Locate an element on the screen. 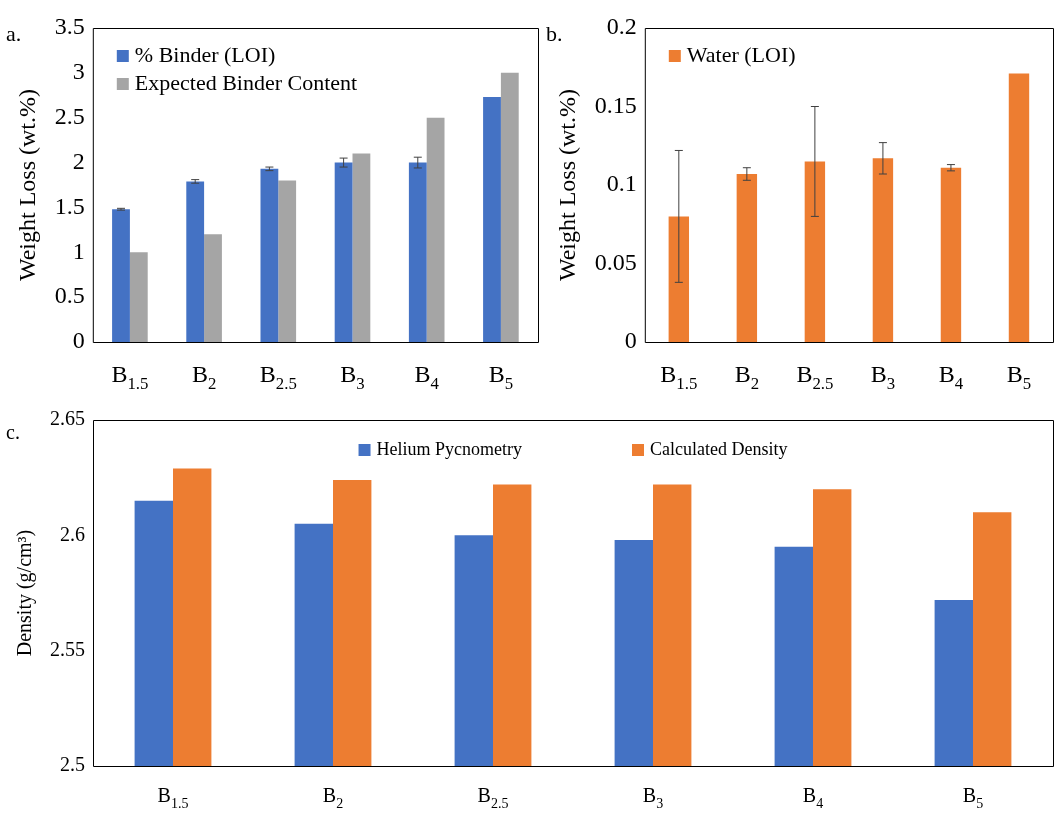 This screenshot has height=814, width=1055. y-tick-label: 2.55 is located at coordinates (67, 648).